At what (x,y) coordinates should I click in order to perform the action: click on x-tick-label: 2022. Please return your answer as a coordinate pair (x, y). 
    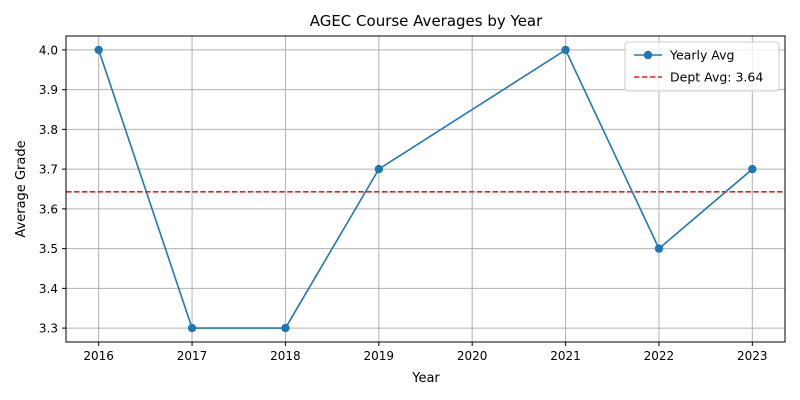
    Looking at the image, I should click on (659, 356).